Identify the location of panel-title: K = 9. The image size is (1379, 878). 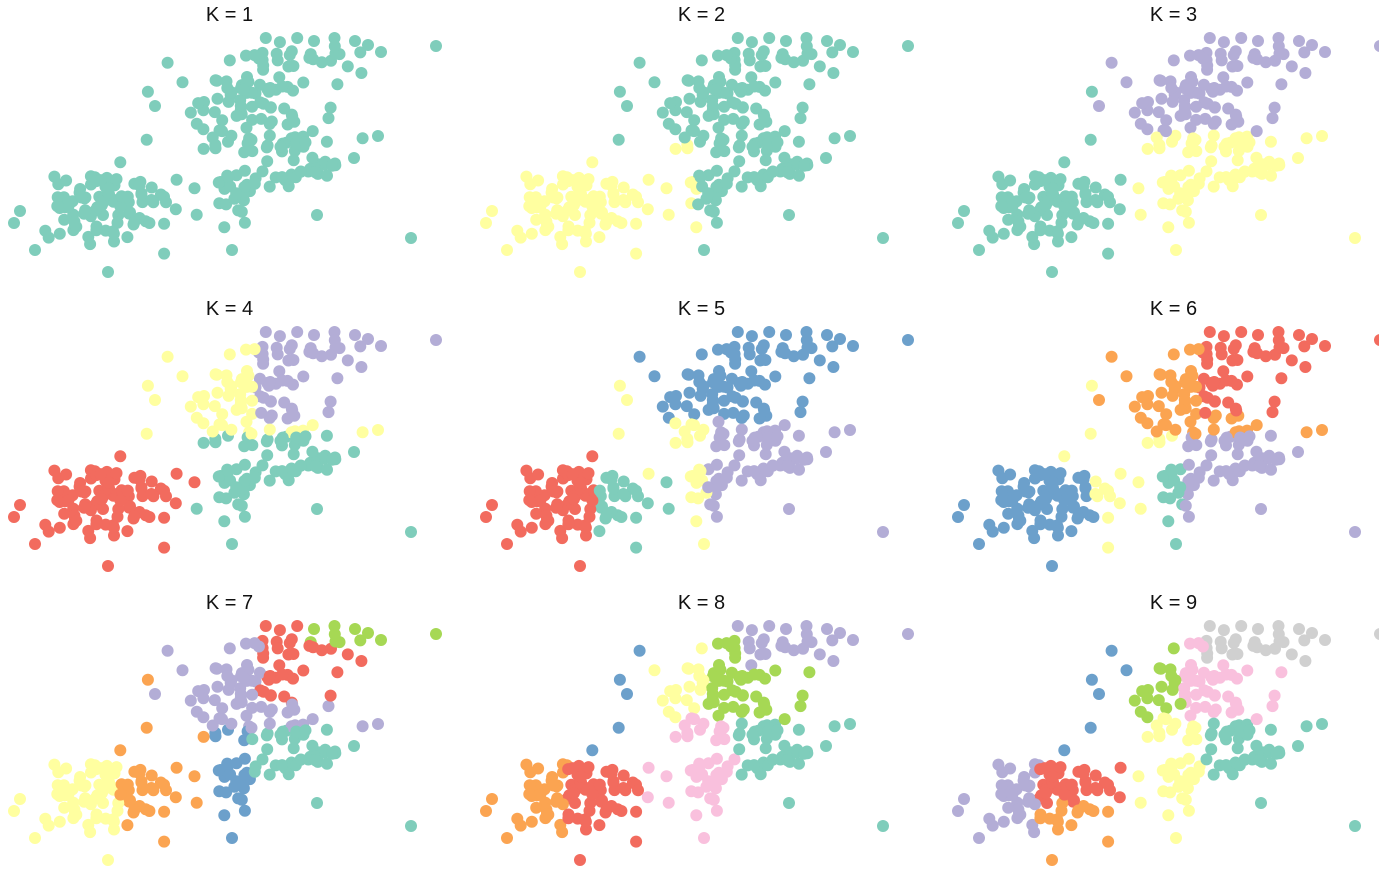
(1173, 603).